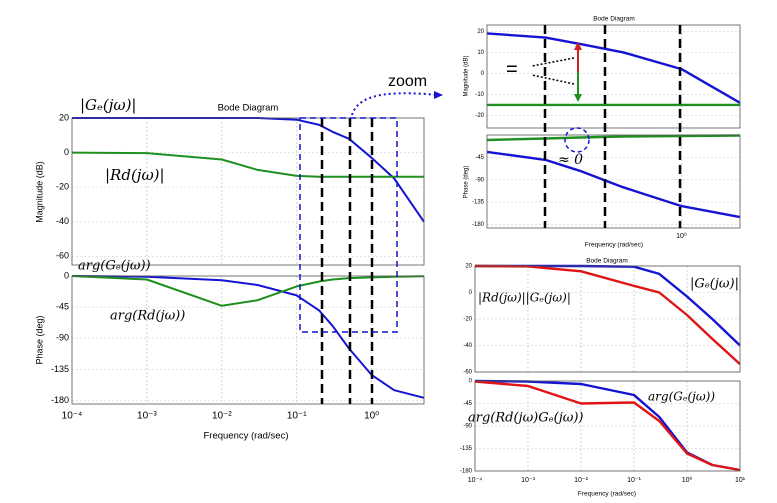  Describe the element at coordinates (740, 480) in the screenshot. I see `x-tick-label: 10¹` at that location.